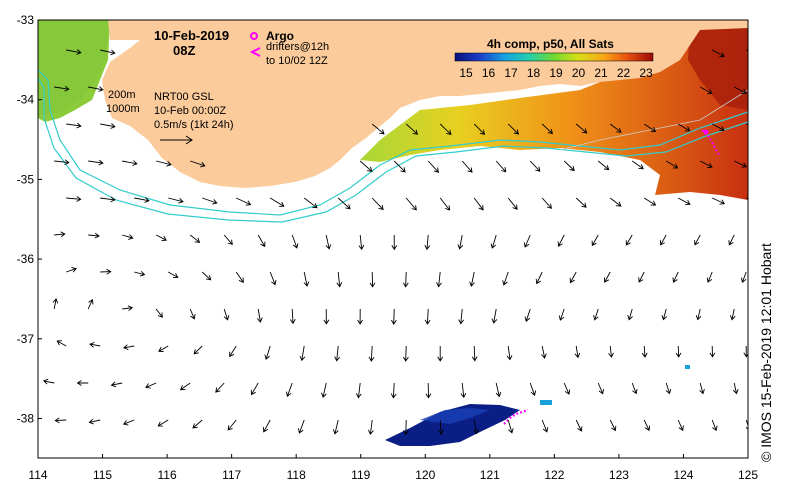  Describe the element at coordinates (601, 73) in the screenshot. I see `colorbar-tick-label: 21` at that location.